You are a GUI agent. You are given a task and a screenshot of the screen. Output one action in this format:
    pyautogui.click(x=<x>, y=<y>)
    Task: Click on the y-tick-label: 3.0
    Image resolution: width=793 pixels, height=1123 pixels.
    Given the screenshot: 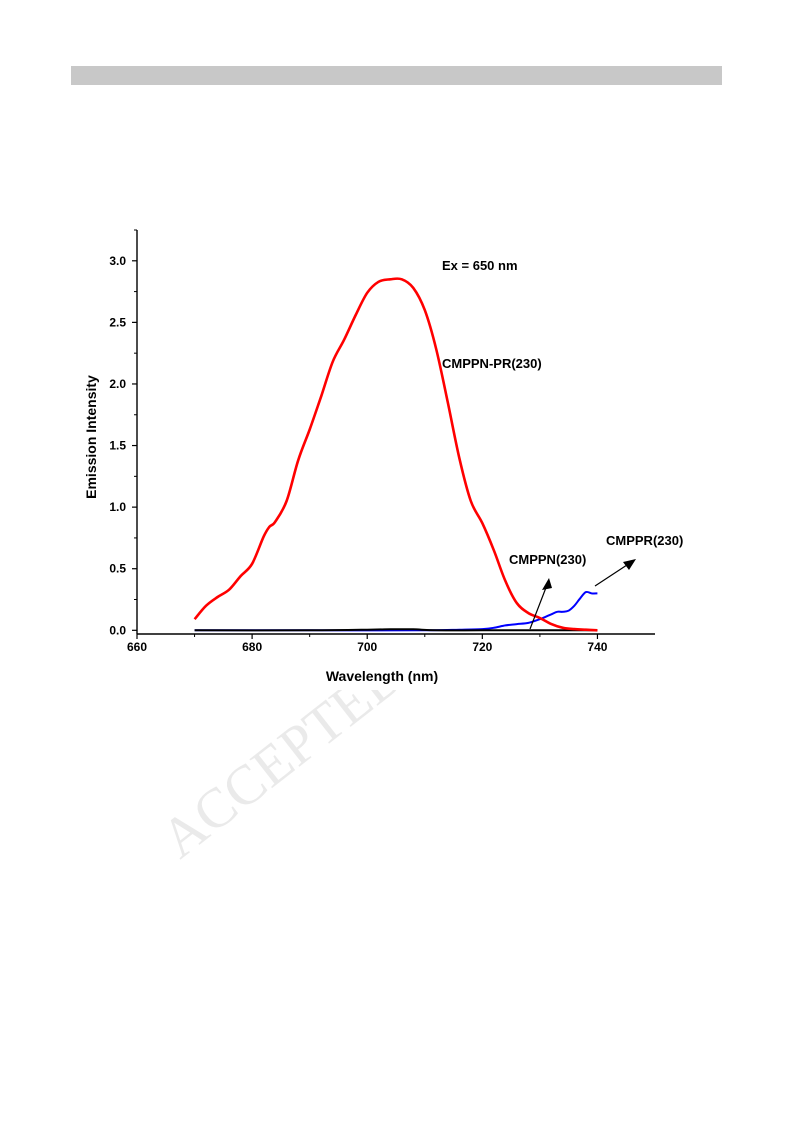 What is the action you would take?
    pyautogui.click(x=117, y=261)
    